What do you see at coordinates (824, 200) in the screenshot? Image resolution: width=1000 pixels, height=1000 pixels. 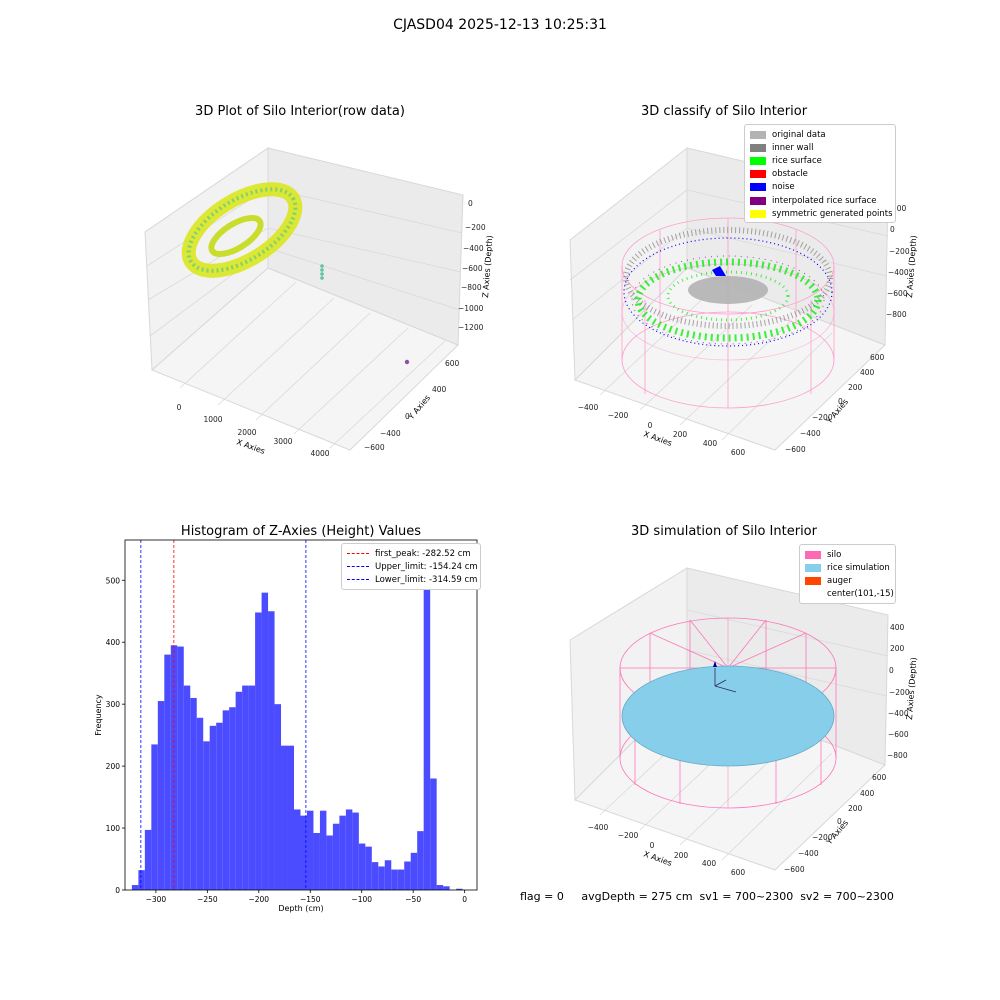 I see `legend-label: interpolated rice surface` at bounding box center [824, 200].